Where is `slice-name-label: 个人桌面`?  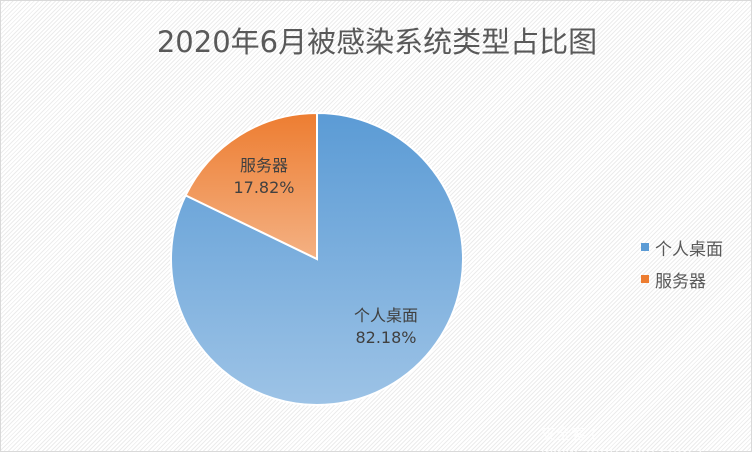
slice-name-label: 个人桌面 is located at coordinates (386, 315).